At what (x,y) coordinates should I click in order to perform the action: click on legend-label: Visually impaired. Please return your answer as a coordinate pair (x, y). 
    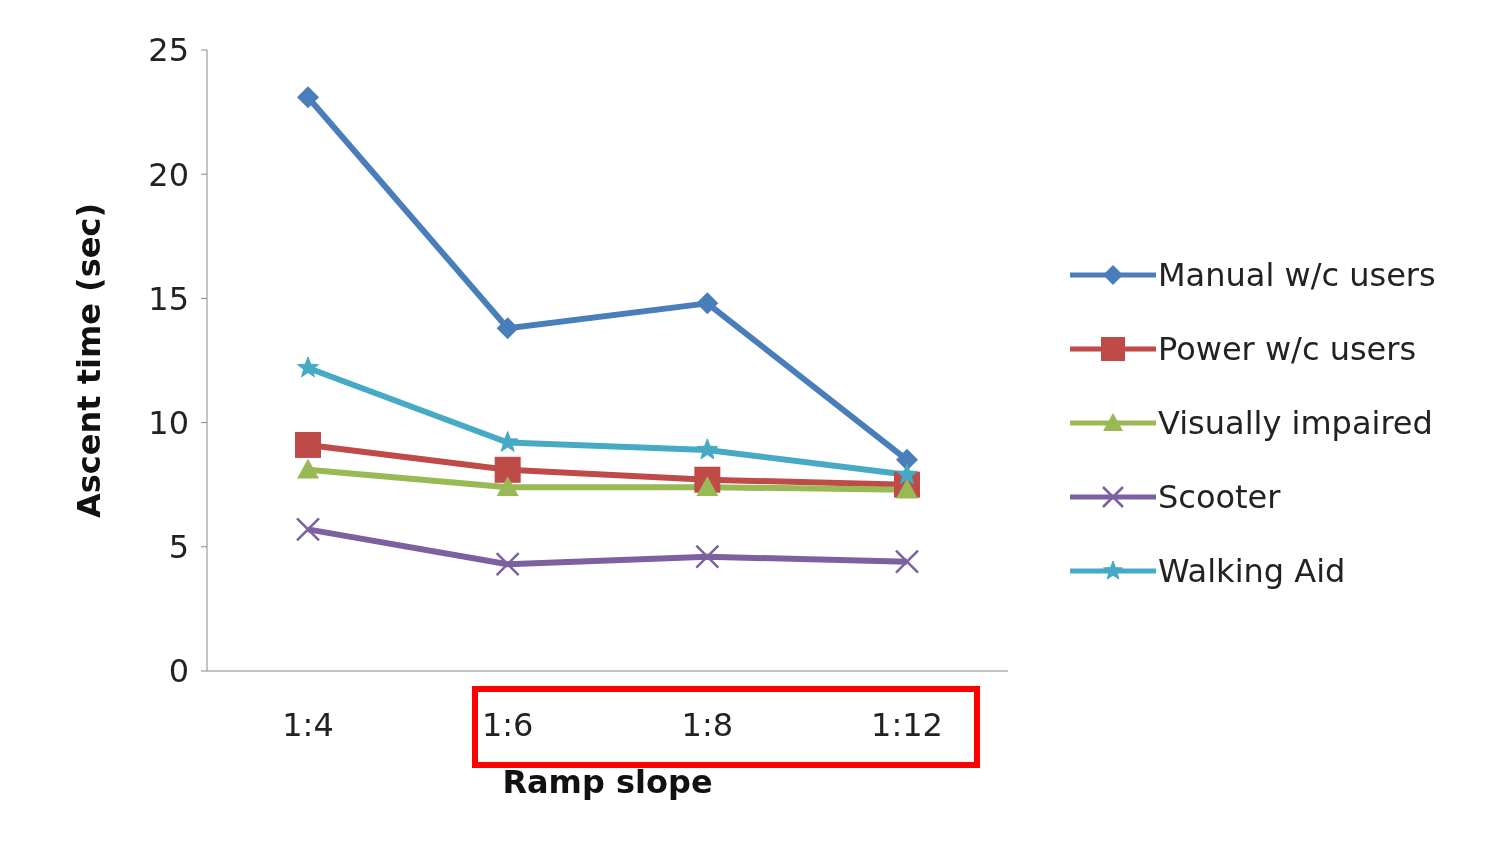
    Looking at the image, I should click on (1295, 423).